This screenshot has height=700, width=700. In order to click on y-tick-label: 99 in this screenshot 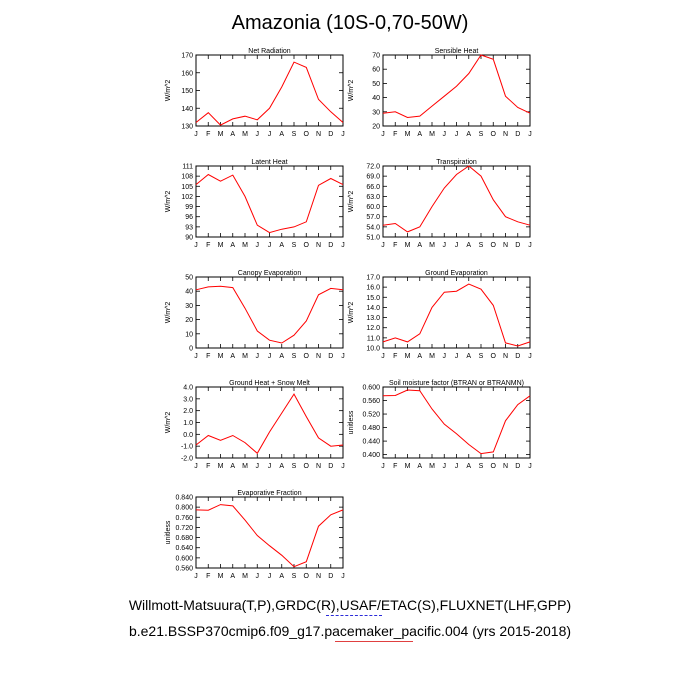, I will do `click(189, 207)`.